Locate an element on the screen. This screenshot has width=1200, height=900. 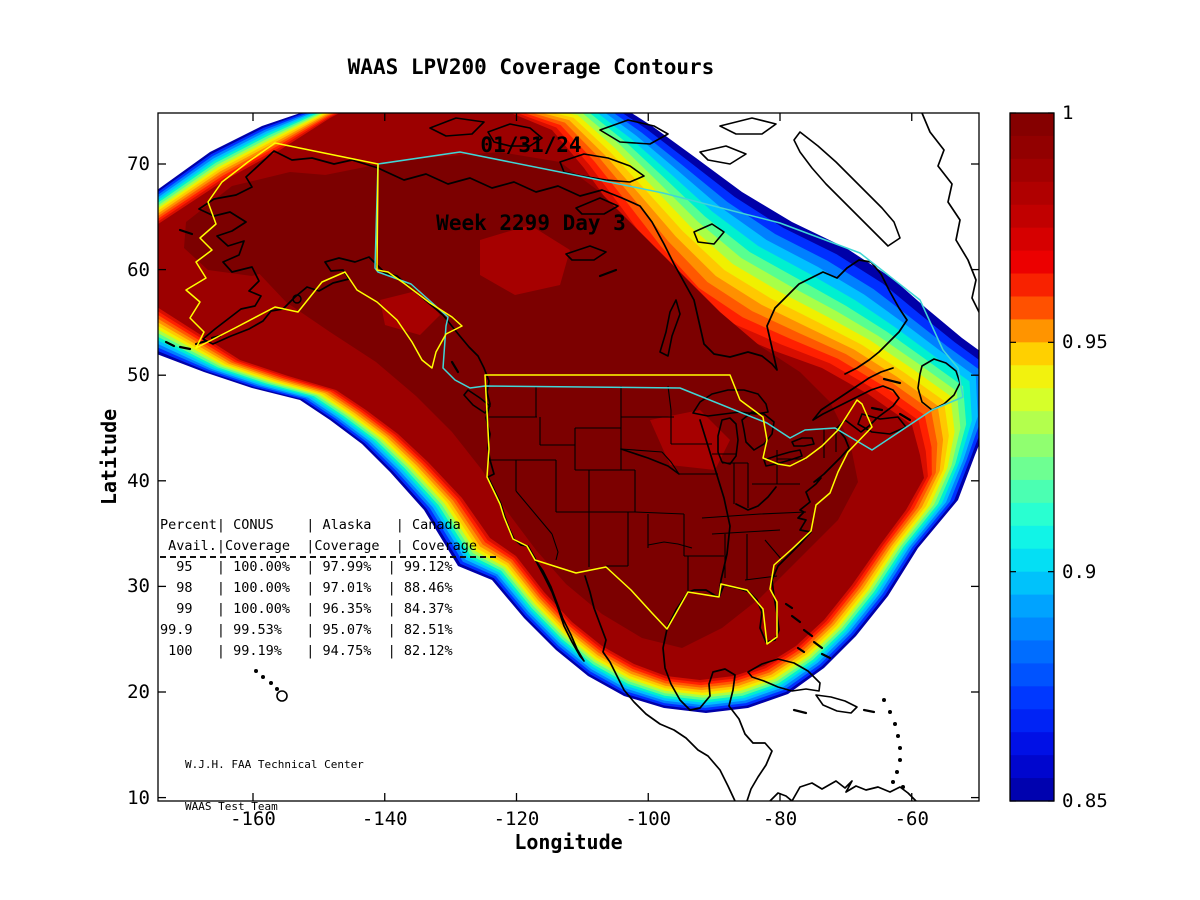
contour-core-dark-patch is located at coordinates (271, 224).